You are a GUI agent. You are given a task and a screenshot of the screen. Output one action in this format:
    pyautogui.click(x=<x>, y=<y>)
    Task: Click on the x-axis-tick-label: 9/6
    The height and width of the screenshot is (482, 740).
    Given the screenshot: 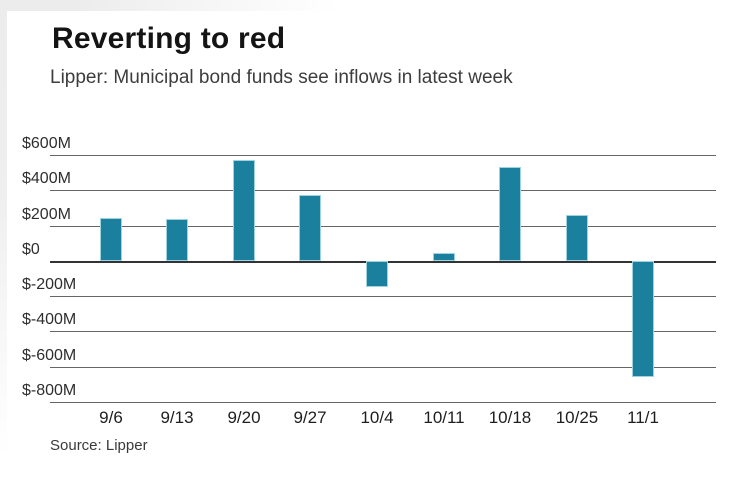 What is the action you would take?
    pyautogui.click(x=111, y=417)
    